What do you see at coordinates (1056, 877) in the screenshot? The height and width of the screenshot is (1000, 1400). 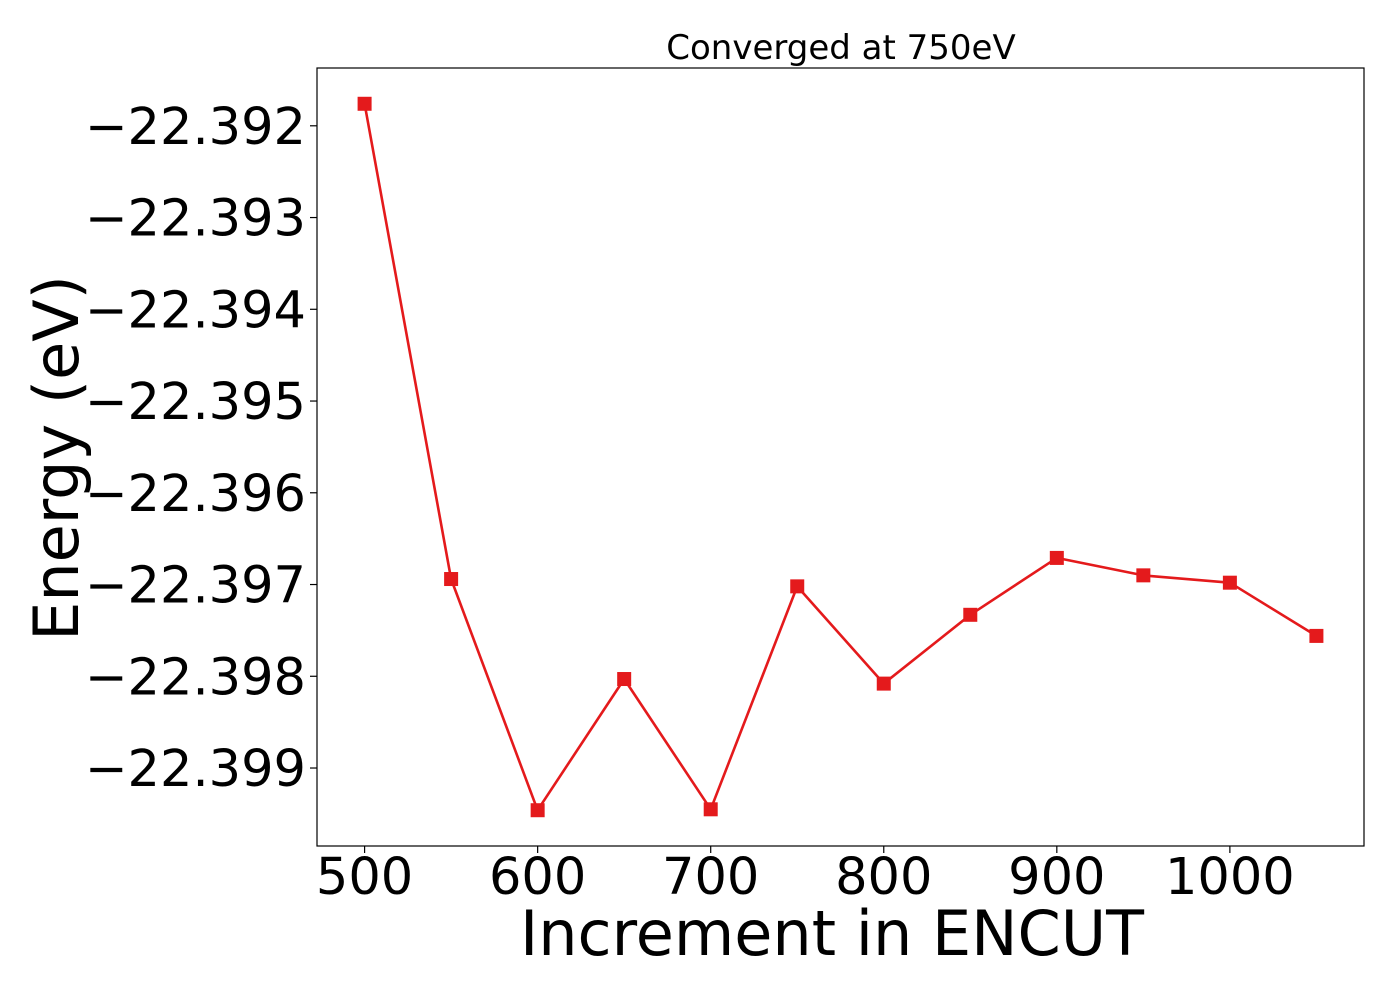 I see `x-tick-label: 900` at bounding box center [1056, 877].